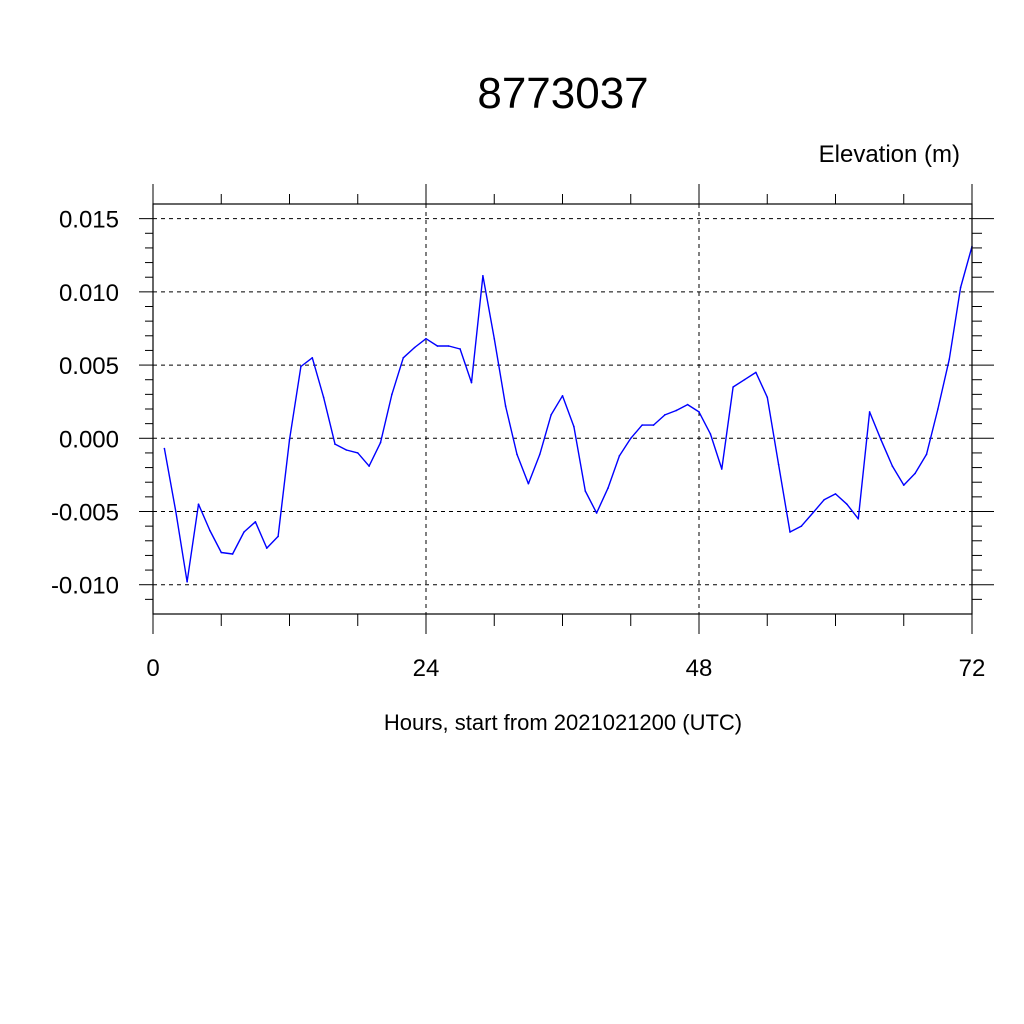  What do you see at coordinates (85, 513) in the screenshot?
I see `y-tick-label: -0.005` at bounding box center [85, 513].